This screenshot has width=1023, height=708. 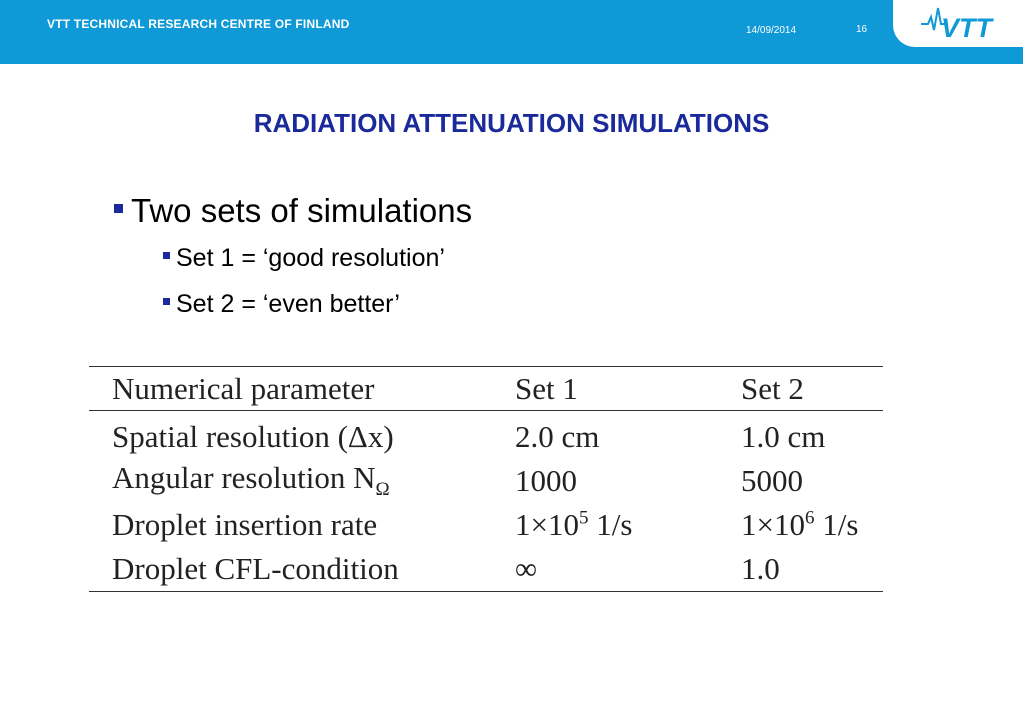 What do you see at coordinates (783, 436) in the screenshot?
I see `table-cell: 1.0 cm` at bounding box center [783, 436].